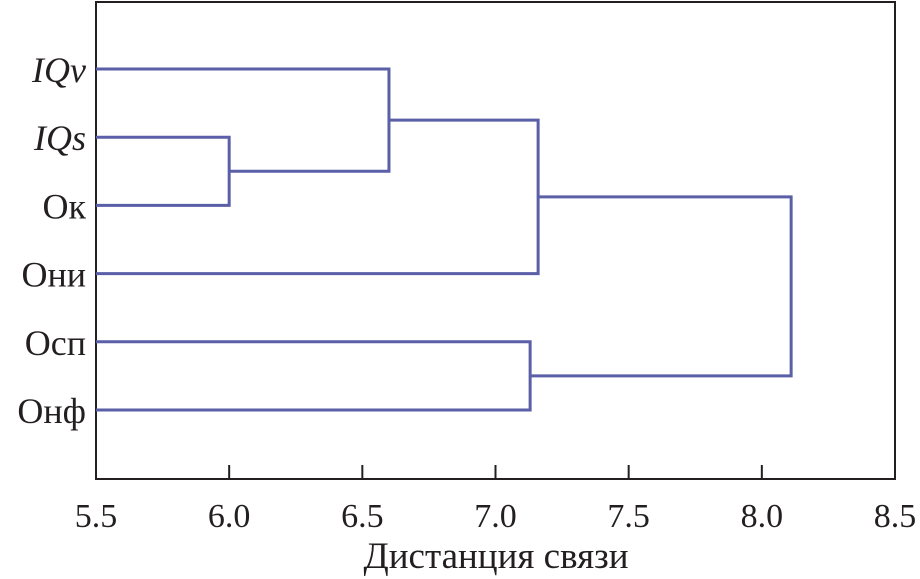 This screenshot has width=920, height=579. I want to click on leaf-label: IQv, so click(58, 70).